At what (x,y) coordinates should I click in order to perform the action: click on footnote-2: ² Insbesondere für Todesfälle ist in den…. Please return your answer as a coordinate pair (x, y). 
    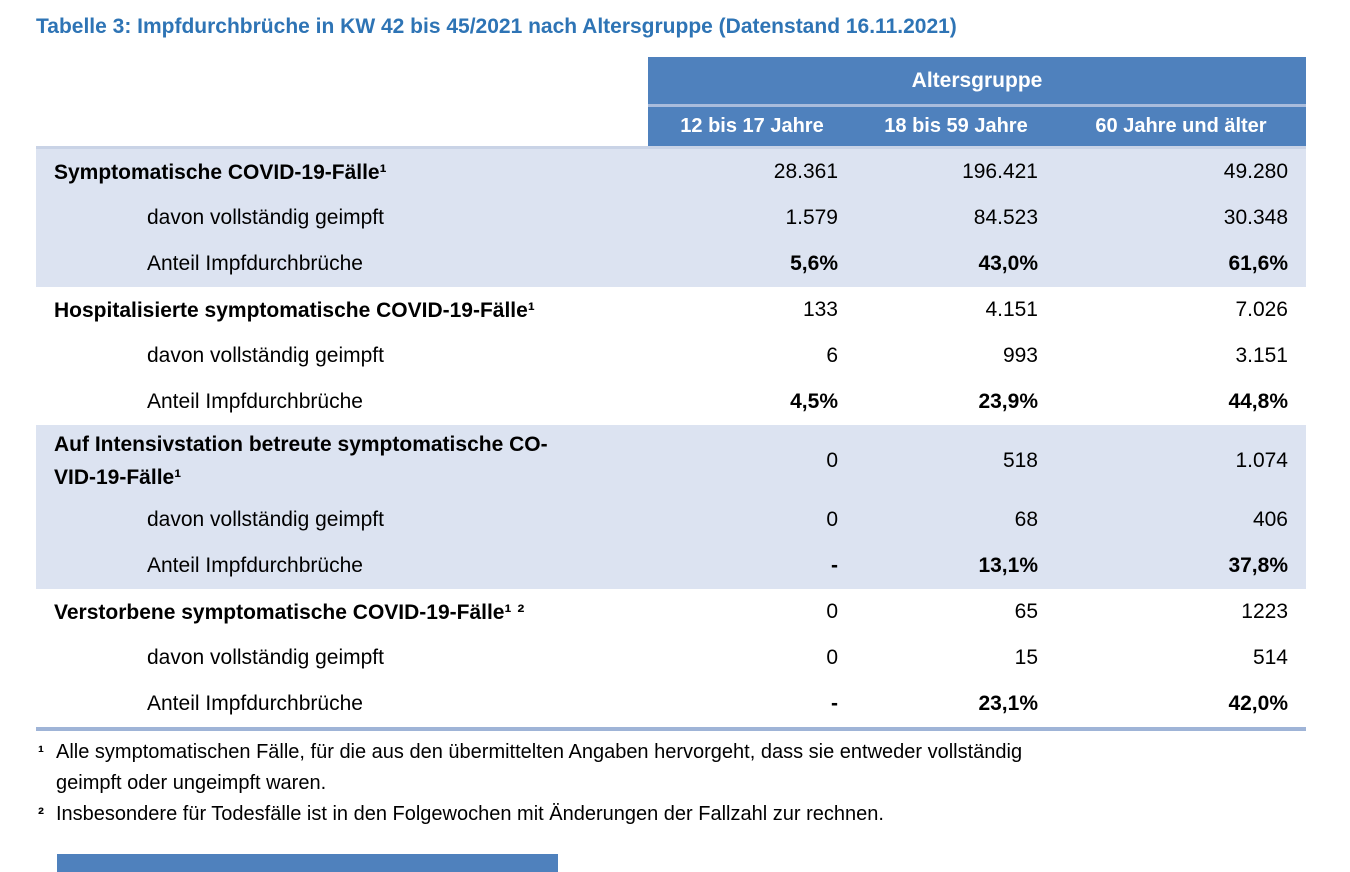
    Looking at the image, I should click on (668, 814).